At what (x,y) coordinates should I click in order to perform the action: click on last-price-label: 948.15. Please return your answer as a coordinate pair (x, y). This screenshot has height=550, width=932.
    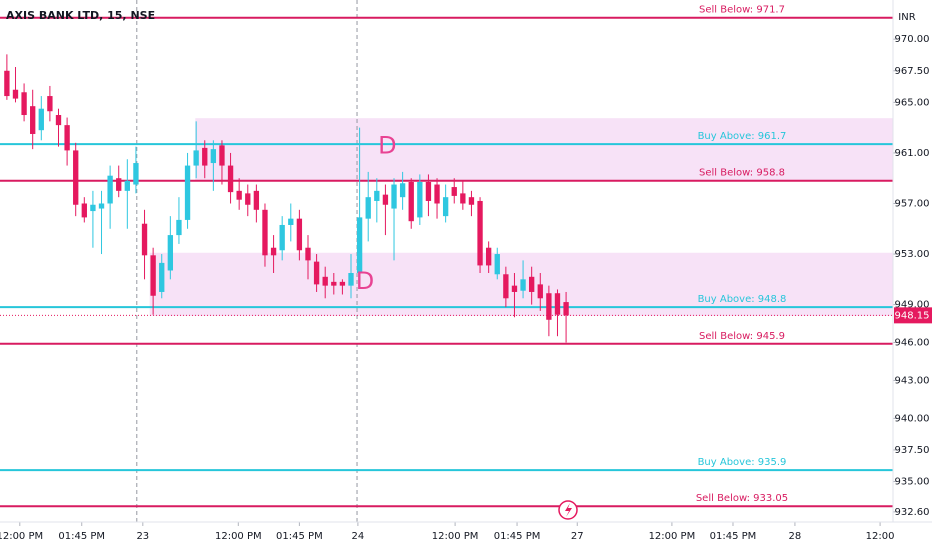
    Looking at the image, I should click on (912, 315).